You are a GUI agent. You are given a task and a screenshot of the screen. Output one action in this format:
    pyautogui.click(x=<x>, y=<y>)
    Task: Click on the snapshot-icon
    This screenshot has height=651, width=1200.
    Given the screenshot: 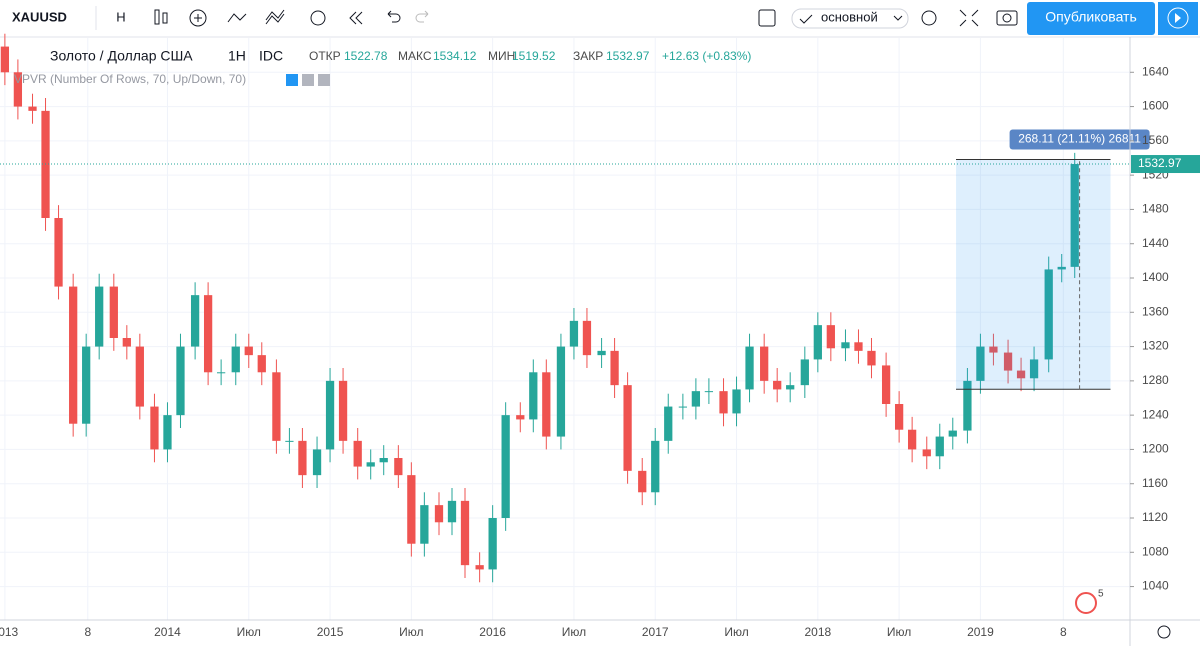 What is the action you would take?
    pyautogui.click(x=1007, y=18)
    